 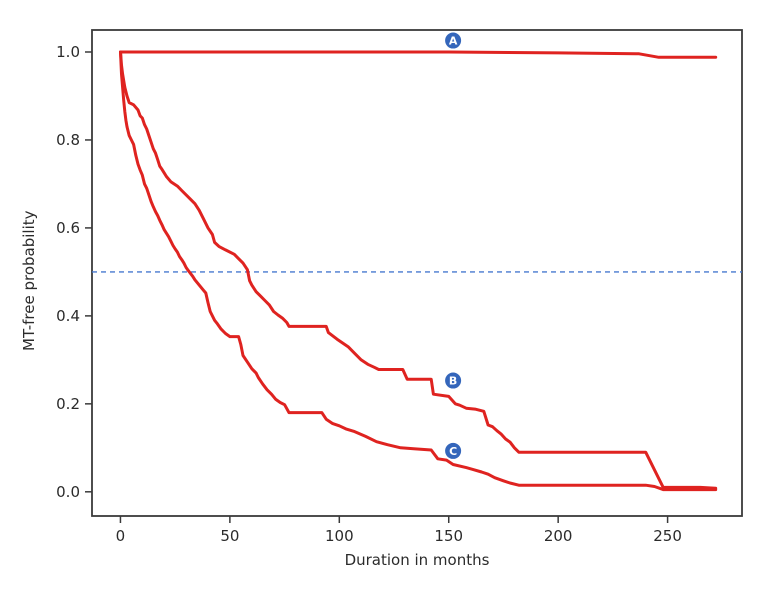 I want to click on y-tick-label: 0.0, so click(x=68, y=492).